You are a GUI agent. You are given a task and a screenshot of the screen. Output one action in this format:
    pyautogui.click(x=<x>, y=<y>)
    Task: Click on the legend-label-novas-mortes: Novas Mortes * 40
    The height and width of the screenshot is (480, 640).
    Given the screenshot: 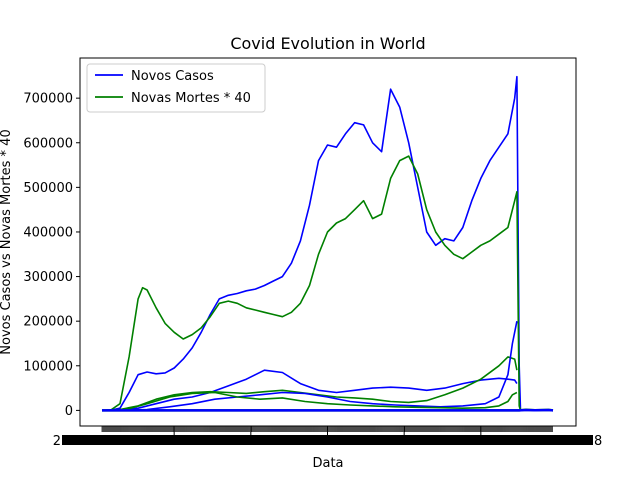 What is the action you would take?
    pyautogui.click(x=191, y=98)
    